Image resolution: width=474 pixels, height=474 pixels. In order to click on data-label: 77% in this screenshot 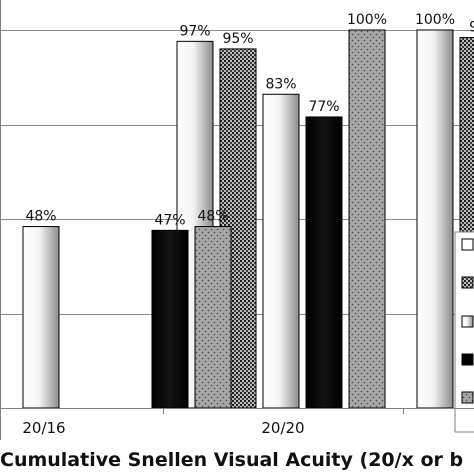, I will do `click(323, 107)`.